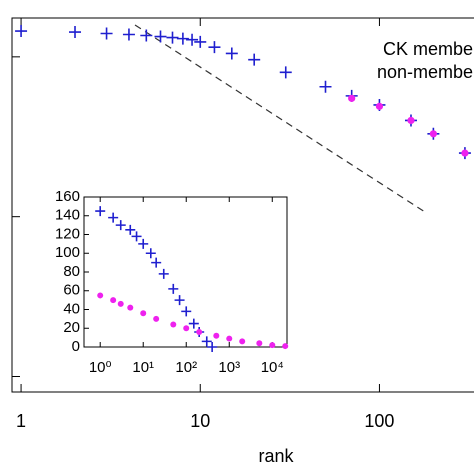 The width and height of the screenshot is (474, 474). What do you see at coordinates (76, 346) in the screenshot?
I see `y-tick-label: 0` at bounding box center [76, 346].